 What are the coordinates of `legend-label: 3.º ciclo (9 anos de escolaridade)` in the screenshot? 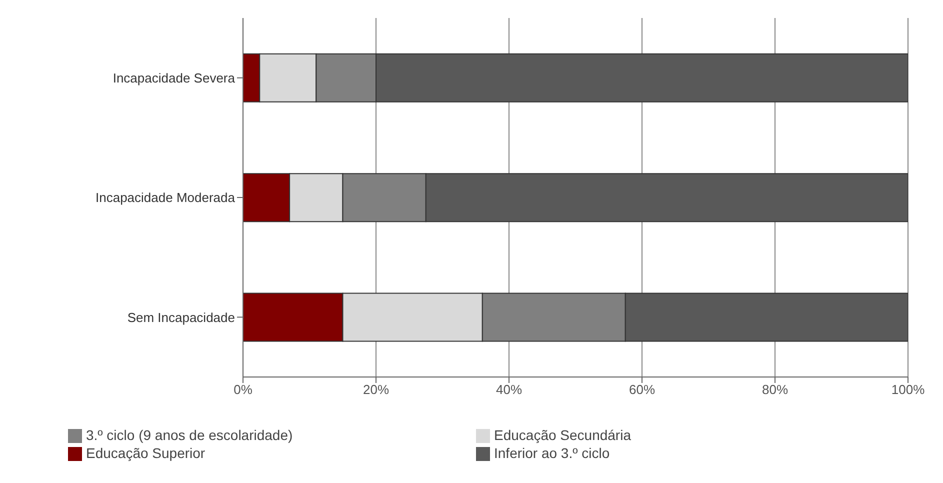 It's located at (190, 435).